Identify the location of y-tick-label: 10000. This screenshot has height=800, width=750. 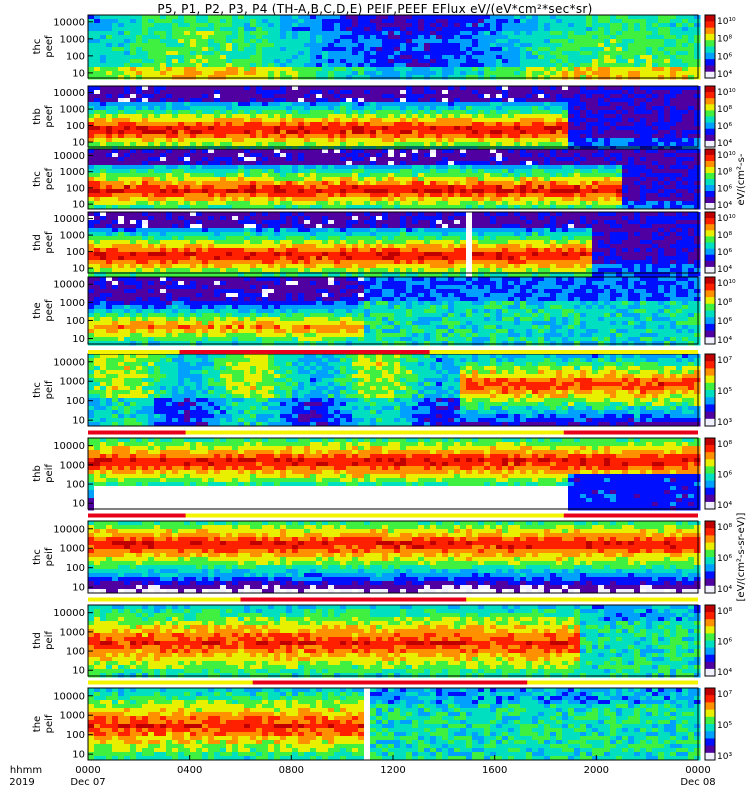
(69, 156).